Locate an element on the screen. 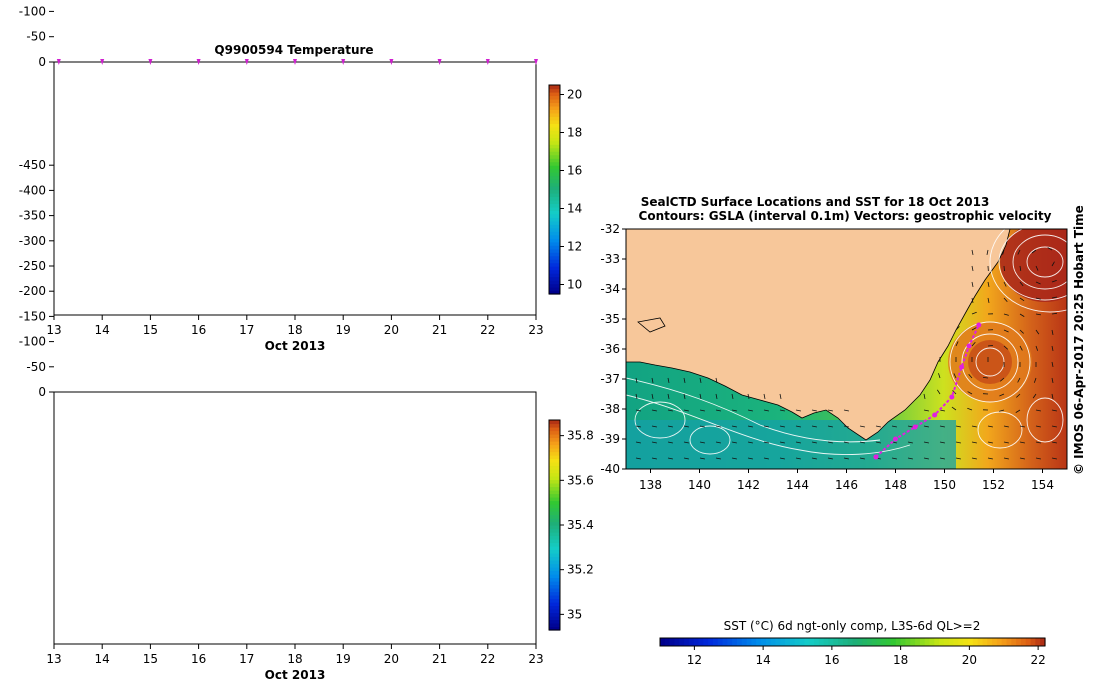 Image resolution: width=1099 pixels, height=700 pixels. seal-location is located at coordinates (935, 415).